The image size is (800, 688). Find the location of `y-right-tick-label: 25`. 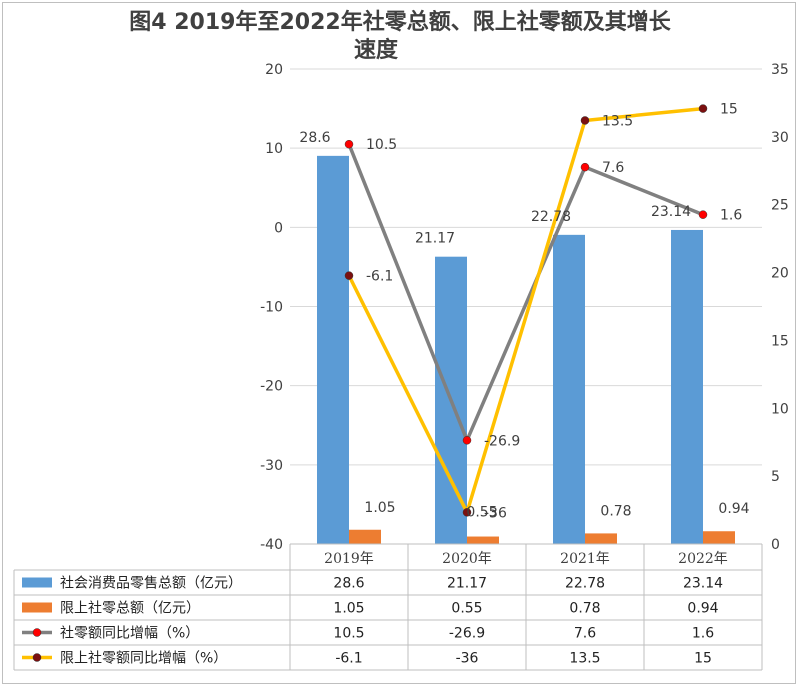

y-right-tick-label: 25 is located at coordinates (780, 206).